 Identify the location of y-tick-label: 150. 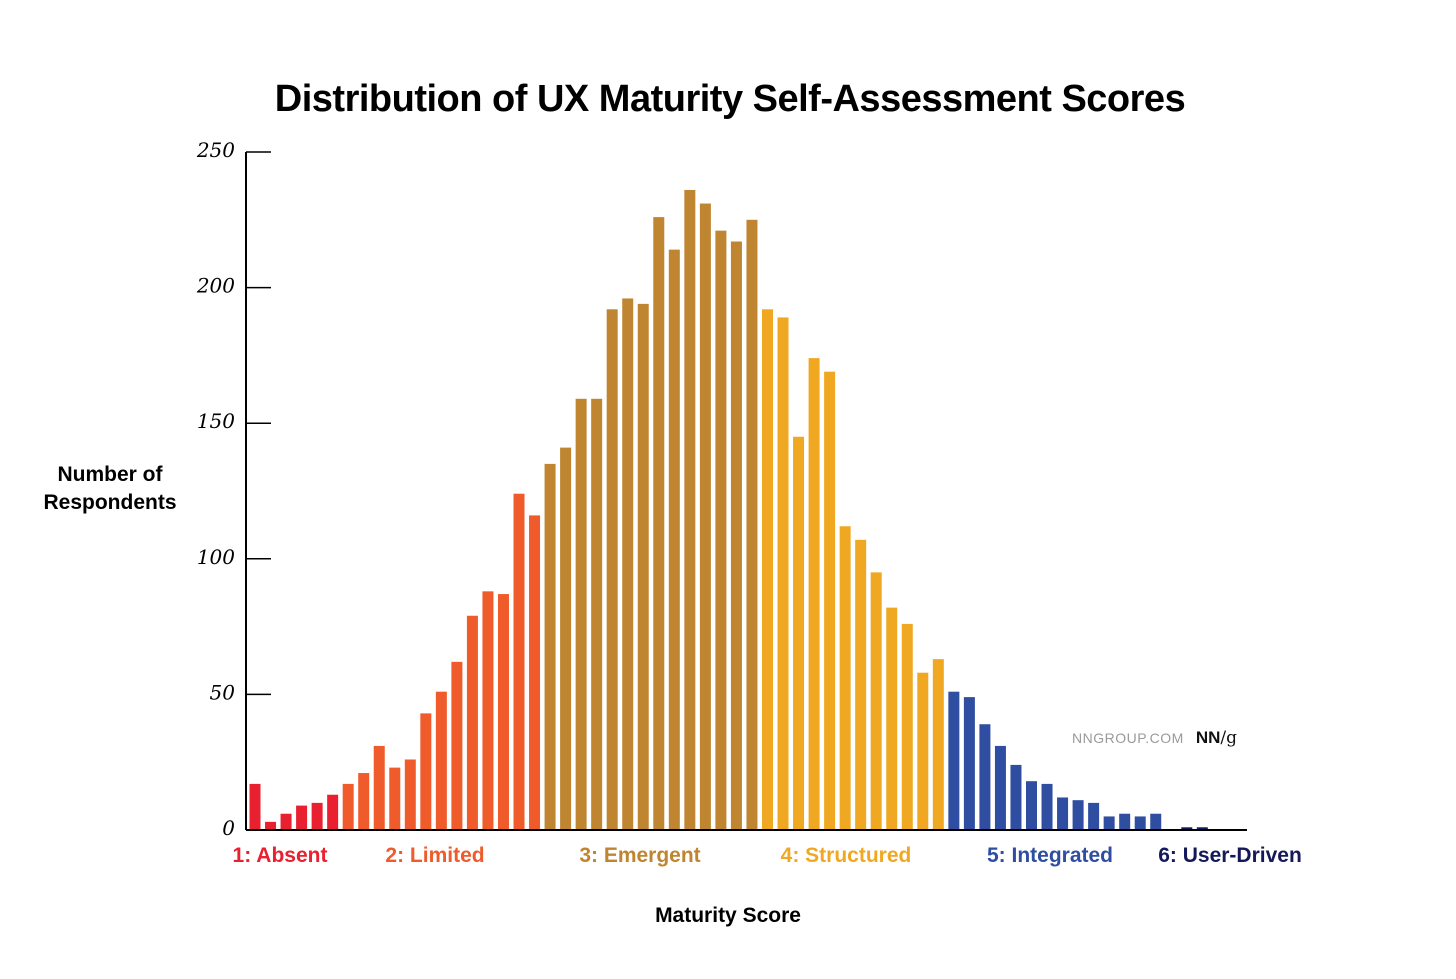
(216, 421).